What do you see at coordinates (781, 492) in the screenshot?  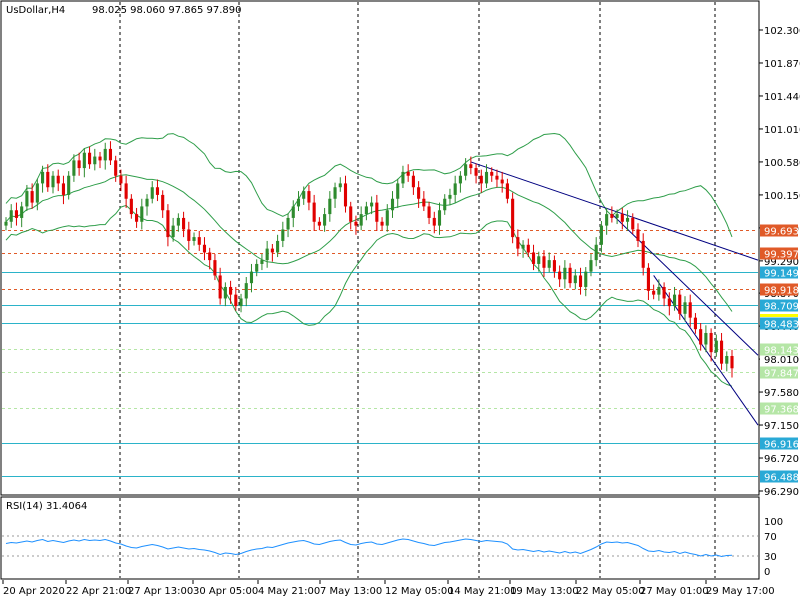 I see `price-tick-label: 96.290` at bounding box center [781, 492].